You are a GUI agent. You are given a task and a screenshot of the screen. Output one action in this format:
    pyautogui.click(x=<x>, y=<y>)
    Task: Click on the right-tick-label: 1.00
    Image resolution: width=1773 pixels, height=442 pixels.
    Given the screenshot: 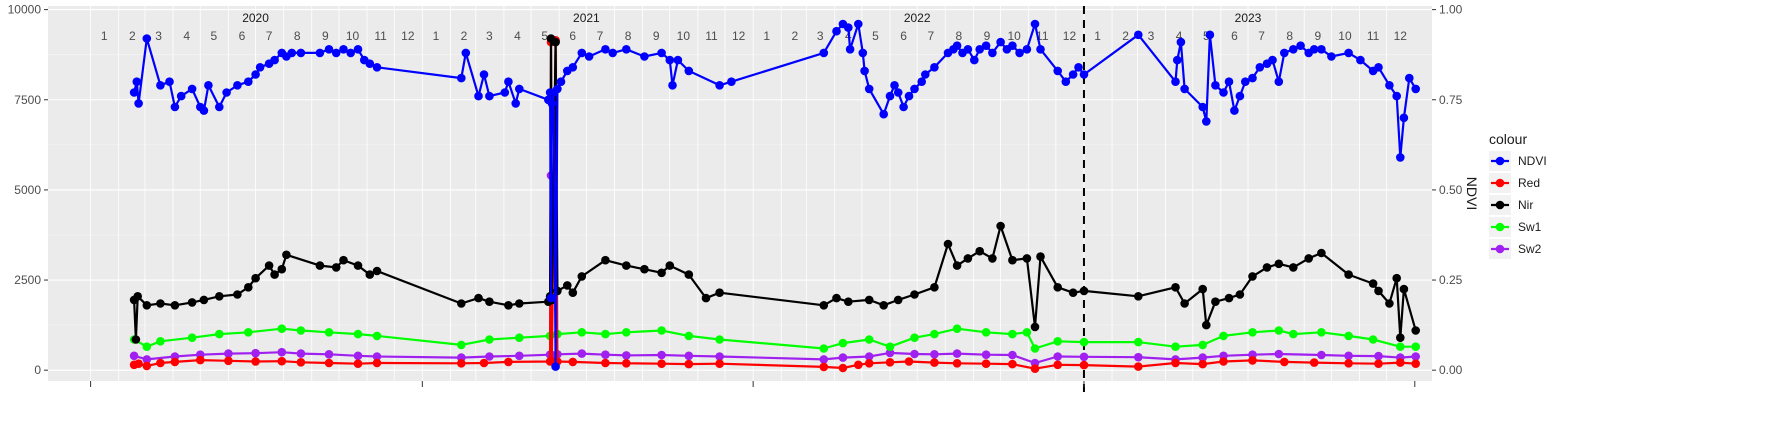 What is the action you would take?
    pyautogui.click(x=1451, y=10)
    